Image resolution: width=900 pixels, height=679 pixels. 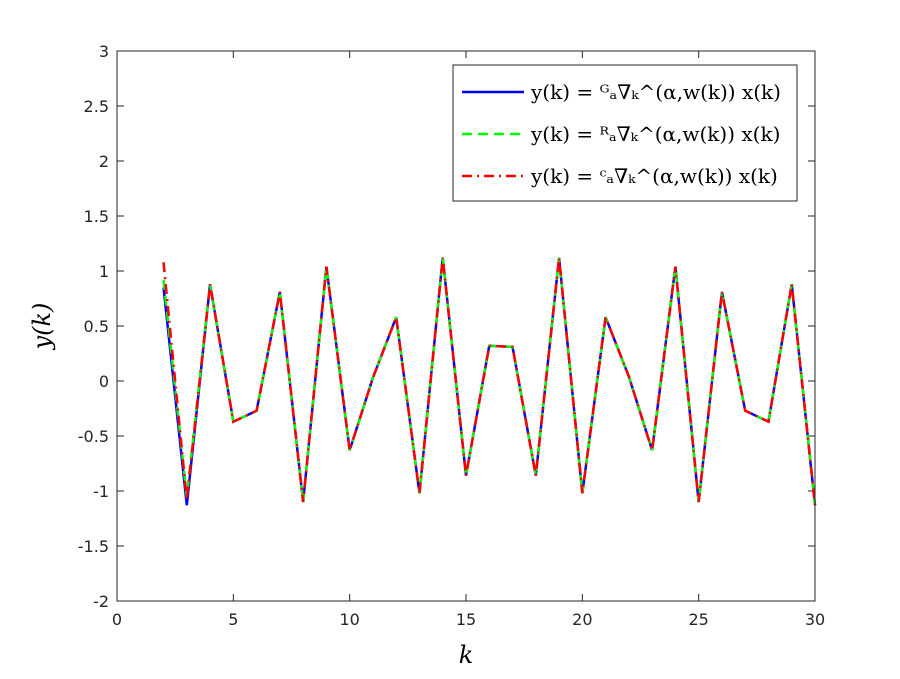 I want to click on y-tick-label: -1, so click(x=101, y=491).